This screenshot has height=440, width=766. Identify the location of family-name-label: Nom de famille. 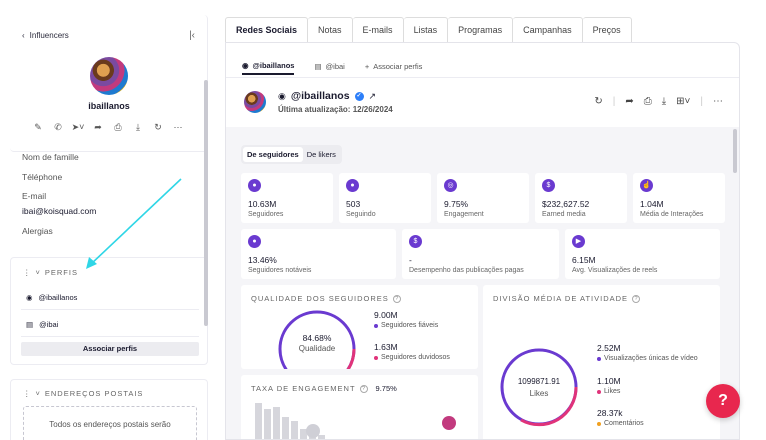
(50, 157).